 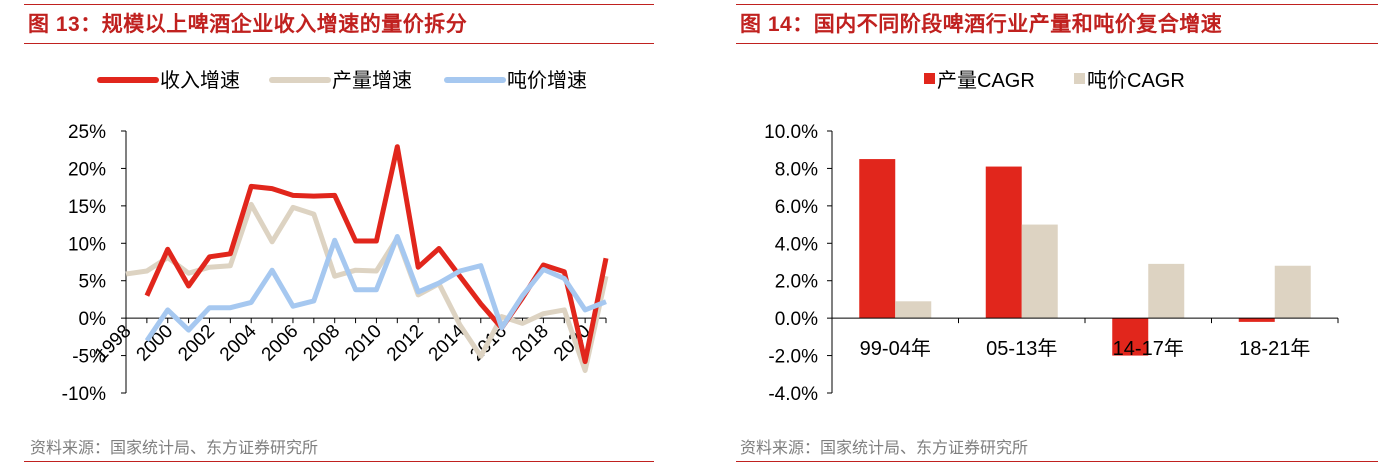 What do you see at coordinates (200, 80) in the screenshot?
I see `legend-label-1: 收入增速` at bounding box center [200, 80].